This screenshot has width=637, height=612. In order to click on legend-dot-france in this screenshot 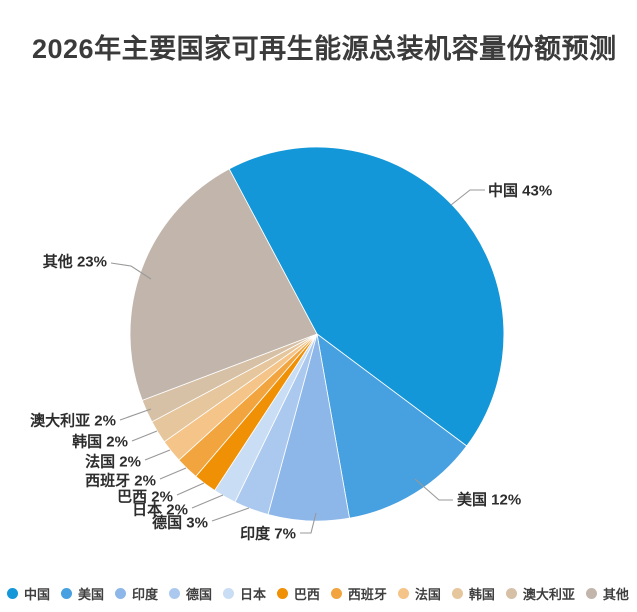, I will do `click(403, 593)`.